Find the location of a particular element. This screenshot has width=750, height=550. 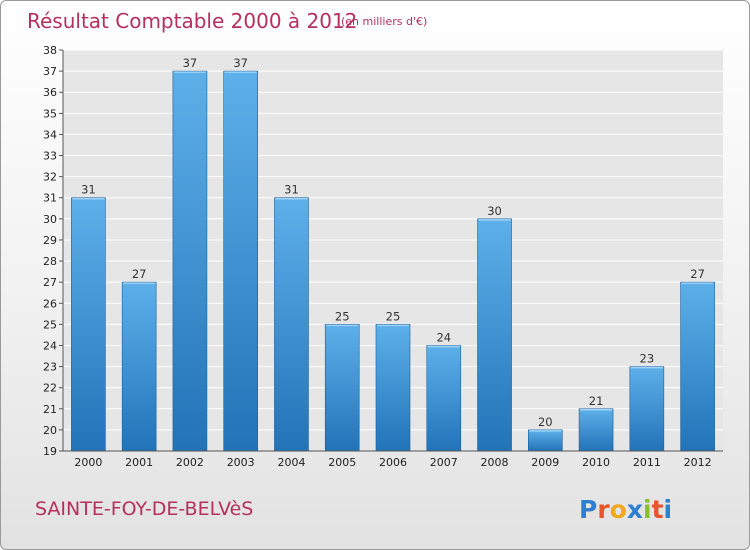

proxiti-logo: Proxiti is located at coordinates (625, 509).